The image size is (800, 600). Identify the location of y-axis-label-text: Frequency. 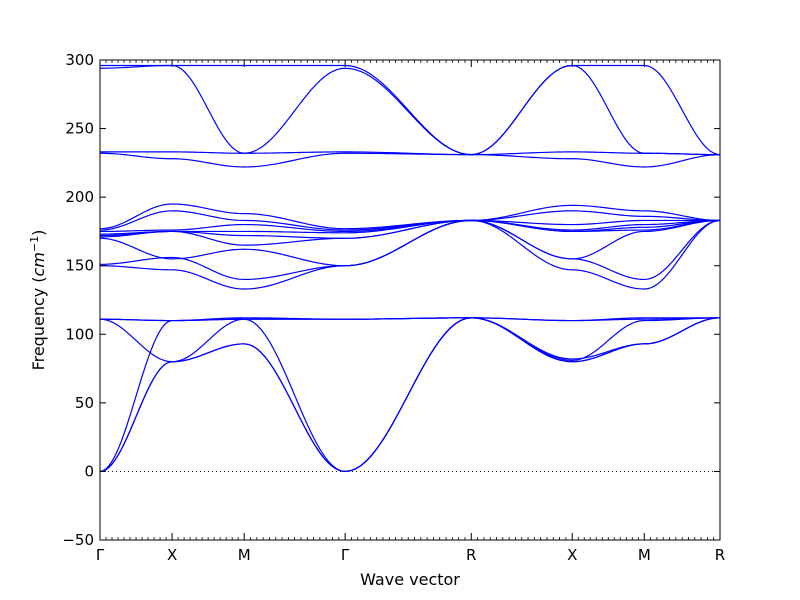
(38, 329).